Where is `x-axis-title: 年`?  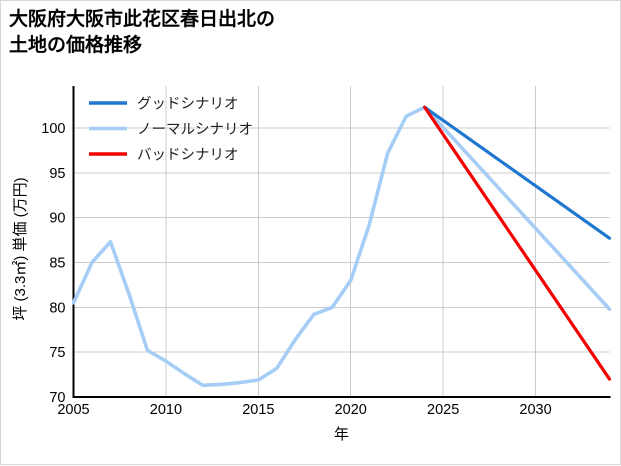
x-axis-title: 年 is located at coordinates (341, 434).